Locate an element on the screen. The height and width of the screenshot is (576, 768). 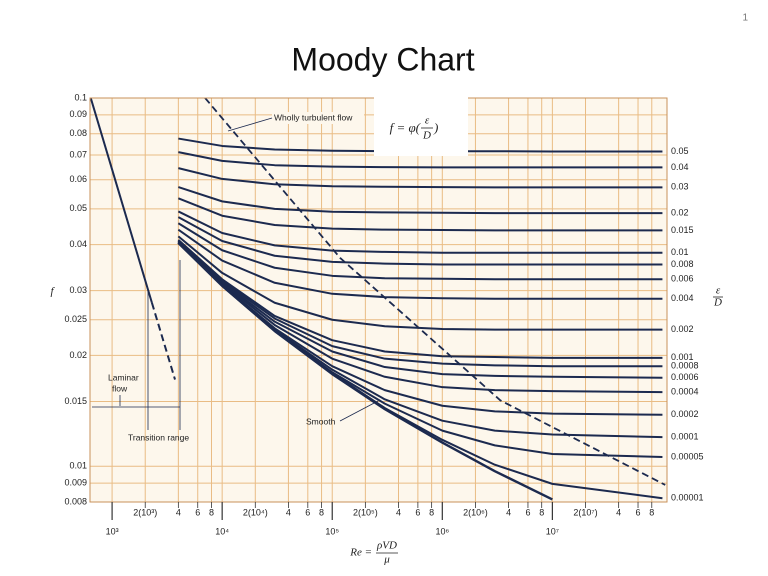
y-tick-label: 0.1 is located at coordinates (80, 97).